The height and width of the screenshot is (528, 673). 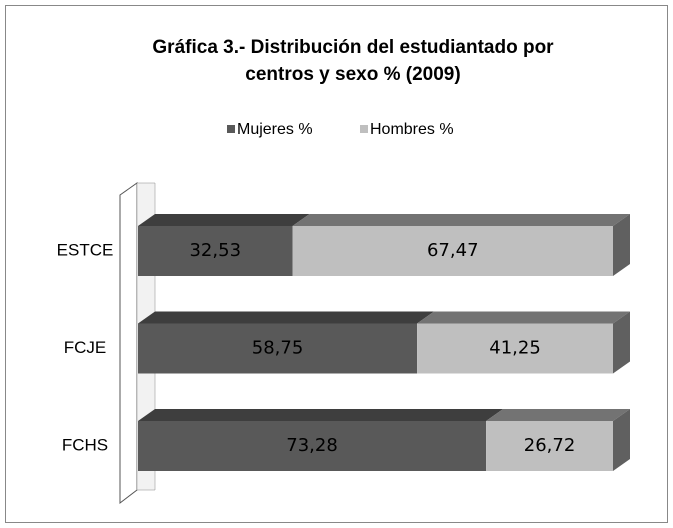 I want to click on y-tick-label: FCJE, so click(x=85, y=347).